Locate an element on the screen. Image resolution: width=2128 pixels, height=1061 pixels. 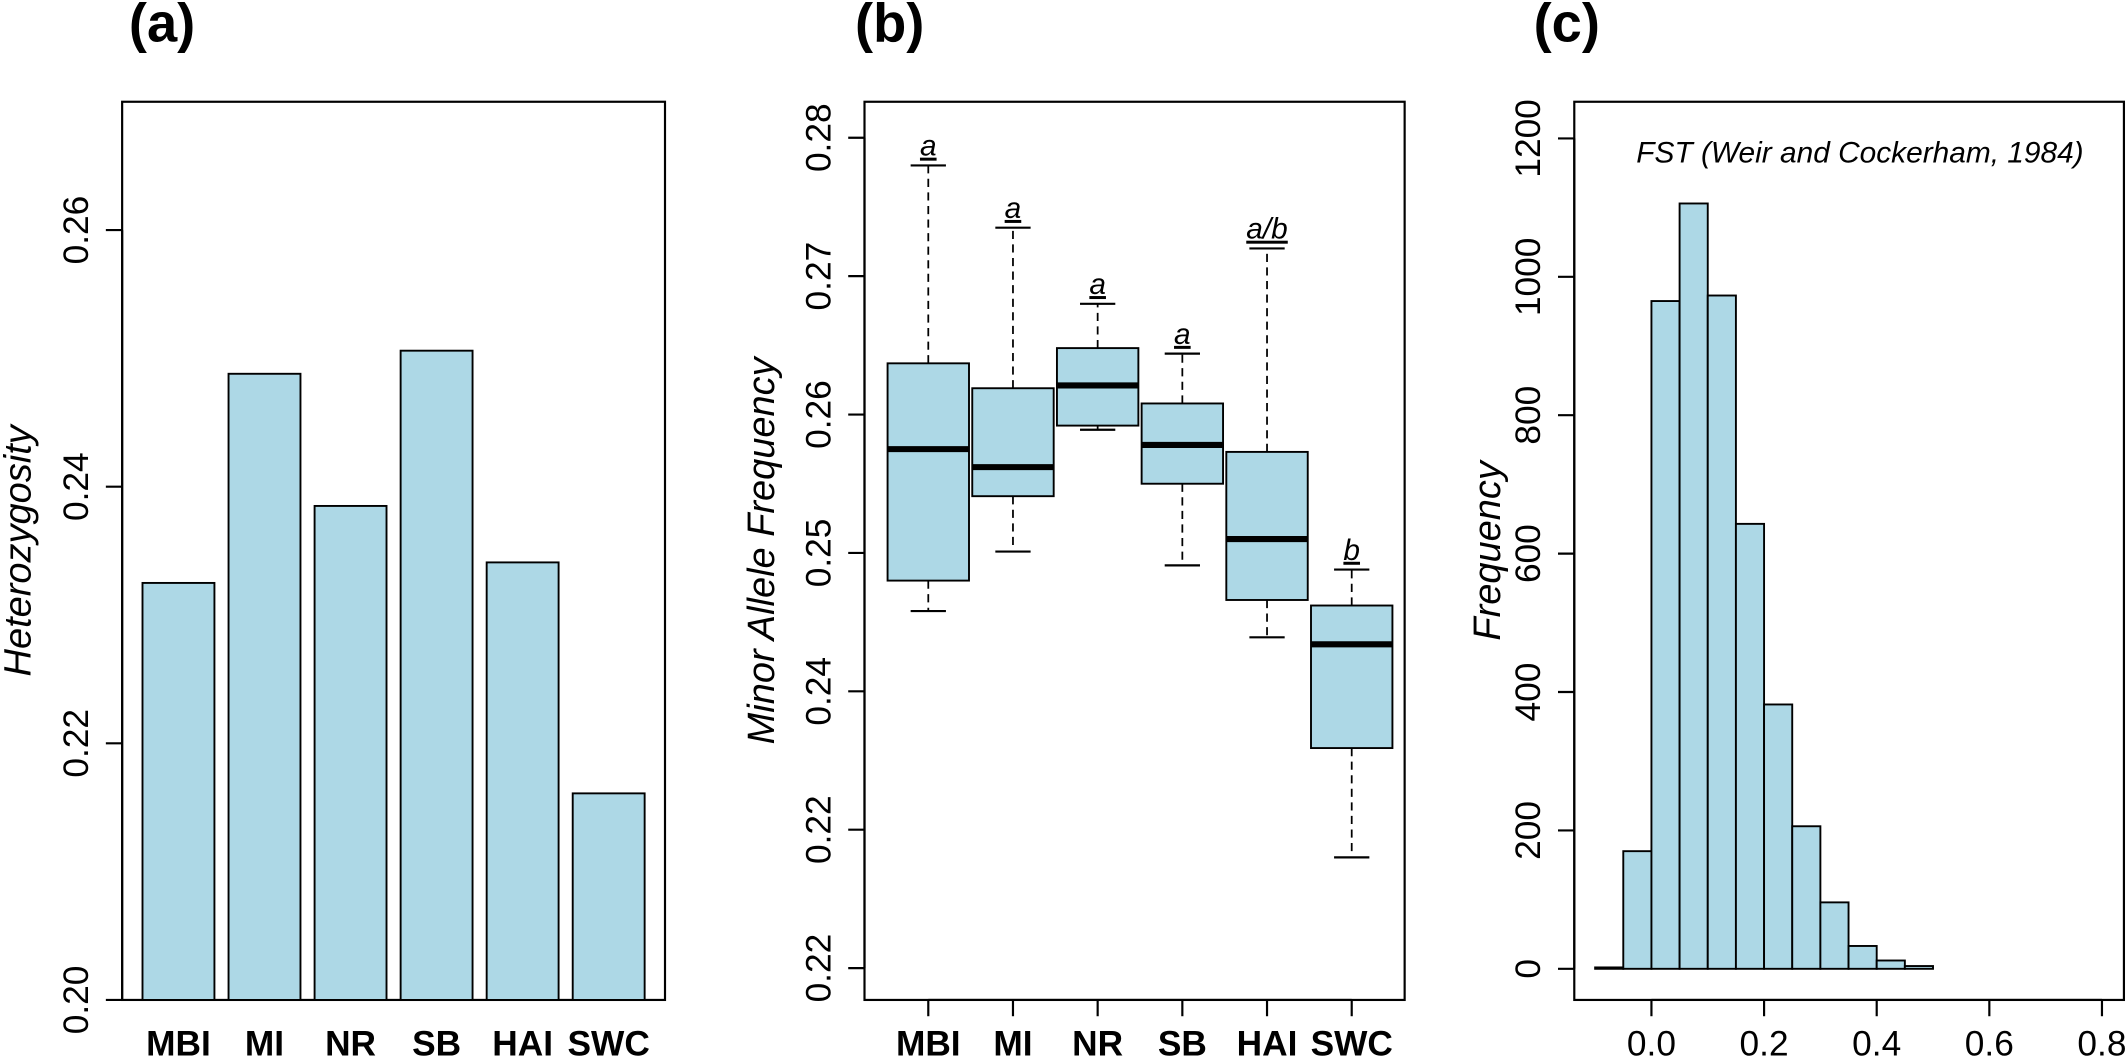
y-tick-label: 1000 is located at coordinates (1528, 277).